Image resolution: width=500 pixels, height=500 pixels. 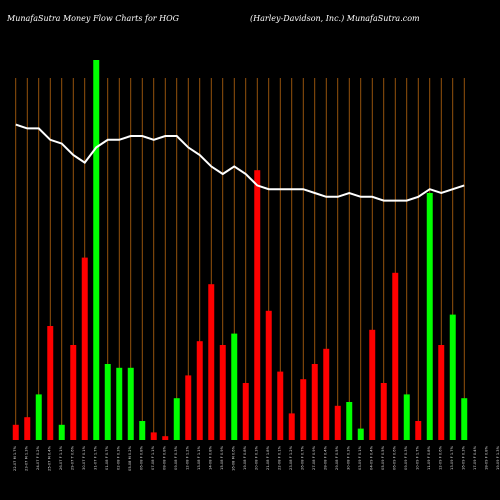 I want to click on x-tick-label: 24-07 F 0.2%, so click(x=38, y=457).